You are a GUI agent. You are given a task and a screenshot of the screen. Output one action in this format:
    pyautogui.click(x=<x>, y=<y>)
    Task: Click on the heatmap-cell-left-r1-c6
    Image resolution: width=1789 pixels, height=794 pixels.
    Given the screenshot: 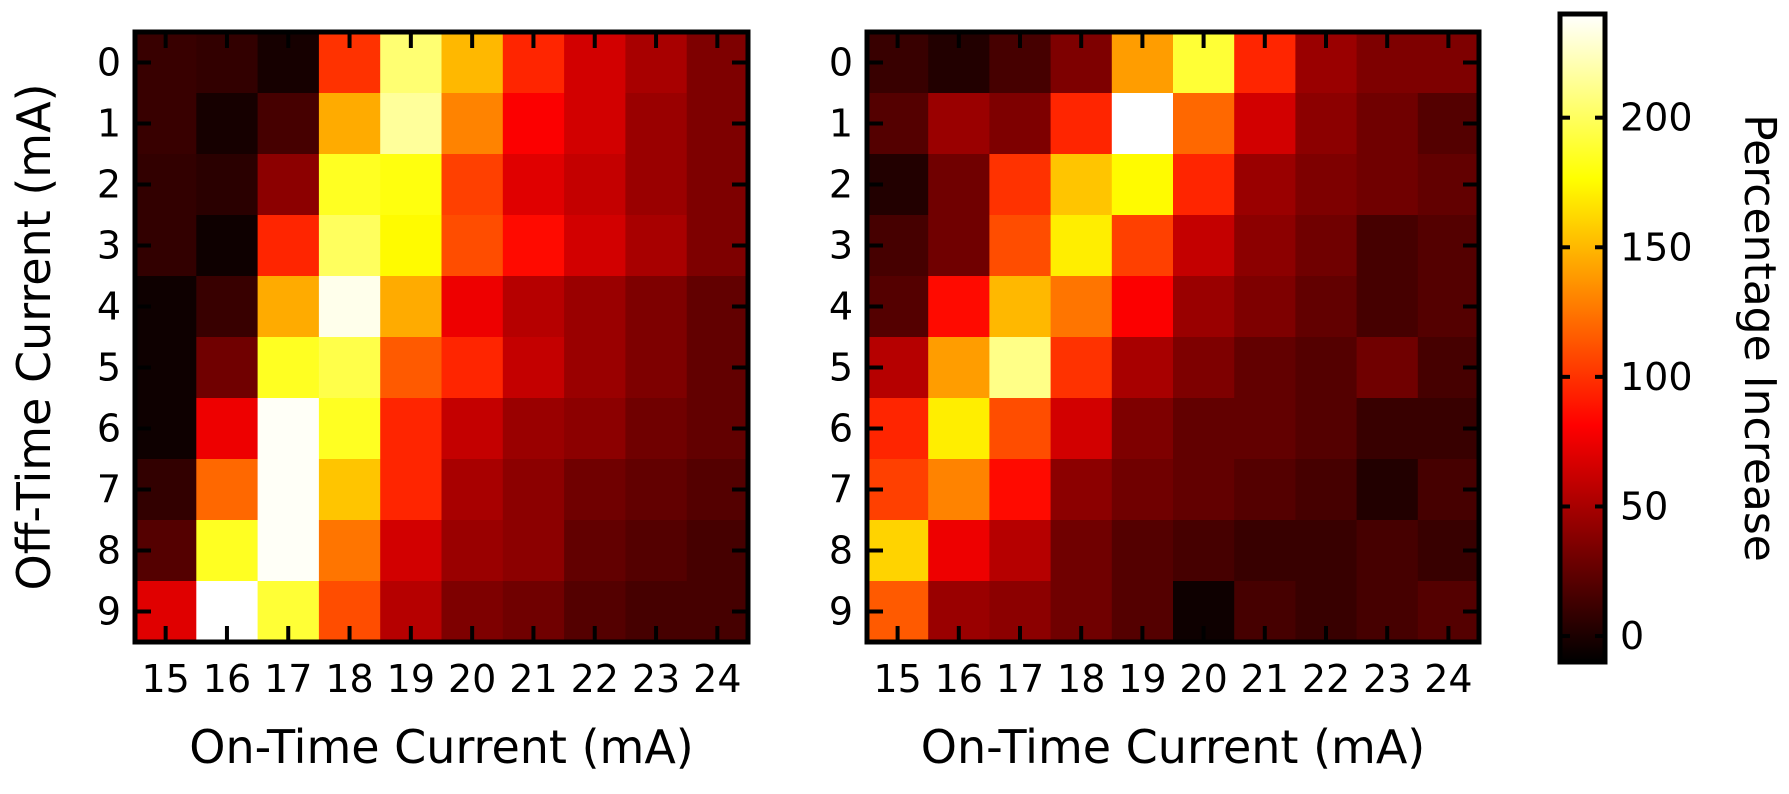 What is the action you would take?
    pyautogui.click(x=533, y=124)
    